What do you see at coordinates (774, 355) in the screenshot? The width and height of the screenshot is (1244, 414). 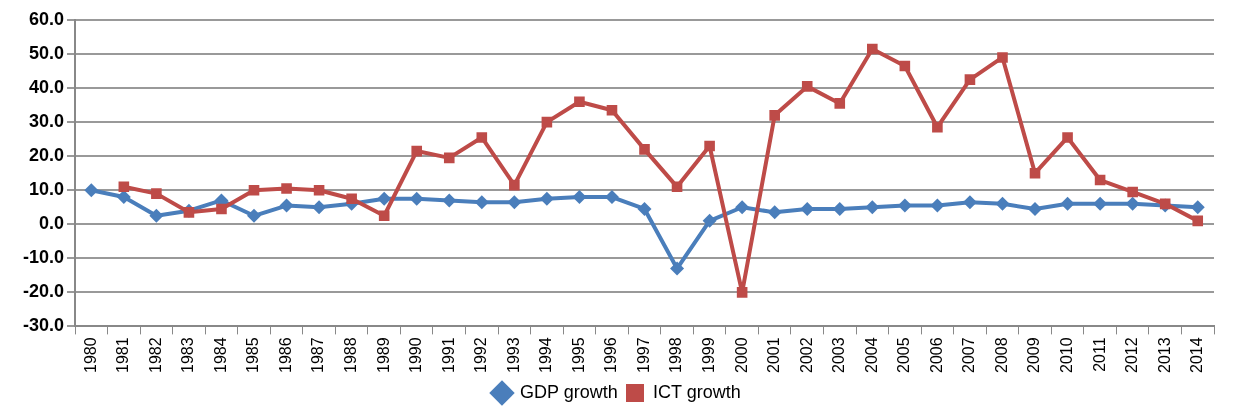 I see `x-tick-label: 2001` at bounding box center [774, 355].